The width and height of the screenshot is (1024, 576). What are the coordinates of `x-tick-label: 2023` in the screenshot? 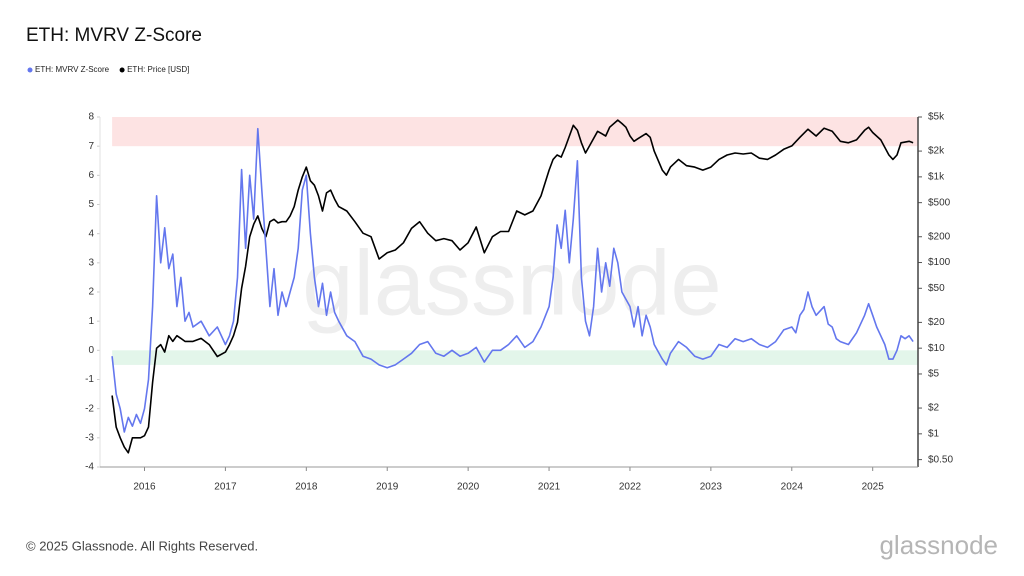 It's located at (711, 487).